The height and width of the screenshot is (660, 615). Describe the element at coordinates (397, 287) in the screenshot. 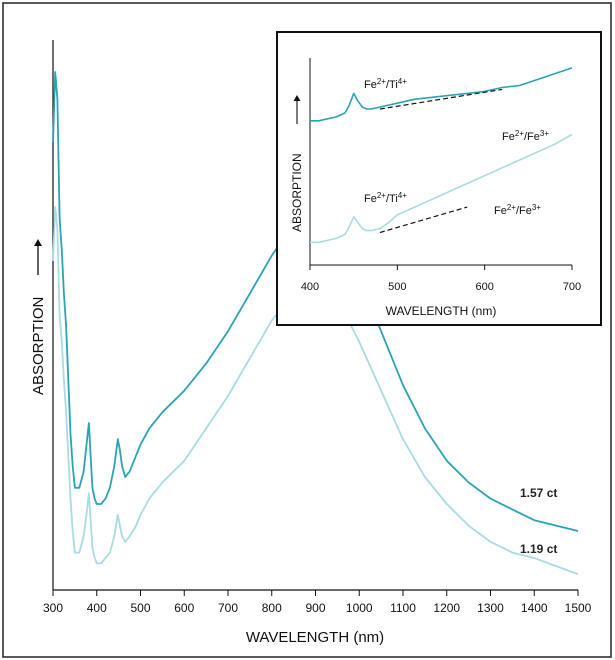

I see `inset-x-tick-label-500: 500` at that location.